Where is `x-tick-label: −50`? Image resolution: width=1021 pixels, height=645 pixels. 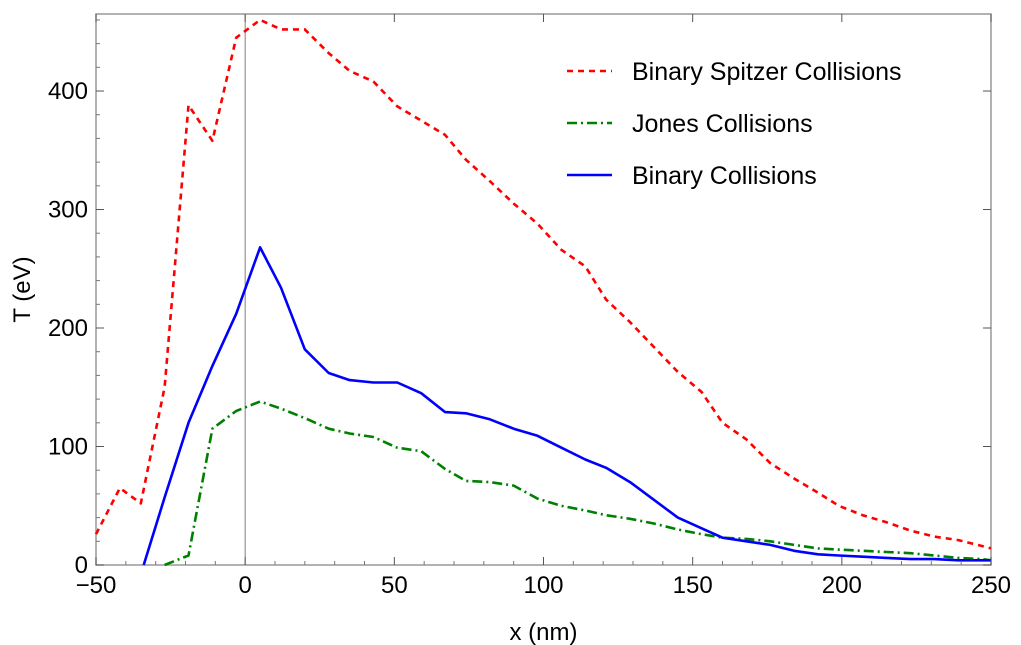
x-tick-label: −50 is located at coordinates (96, 585).